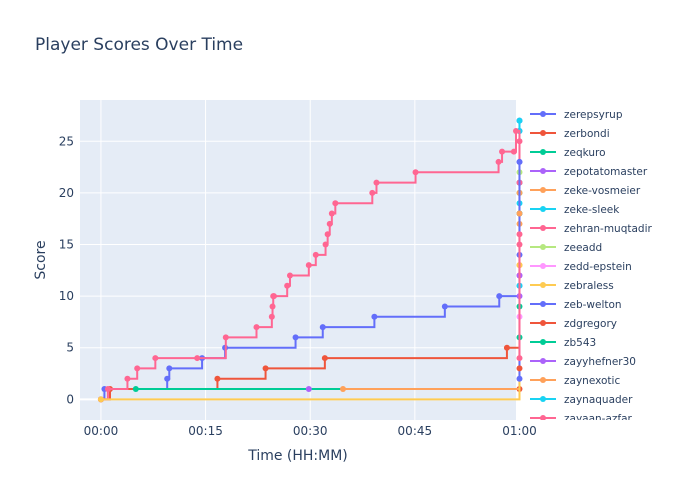  I want to click on x-tick-label: 00:30, so click(310, 431).